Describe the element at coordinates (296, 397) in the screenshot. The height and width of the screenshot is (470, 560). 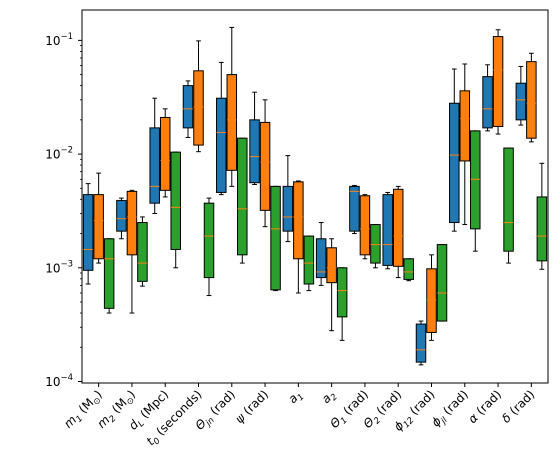
I see `x-tick-label: a1` at that location.